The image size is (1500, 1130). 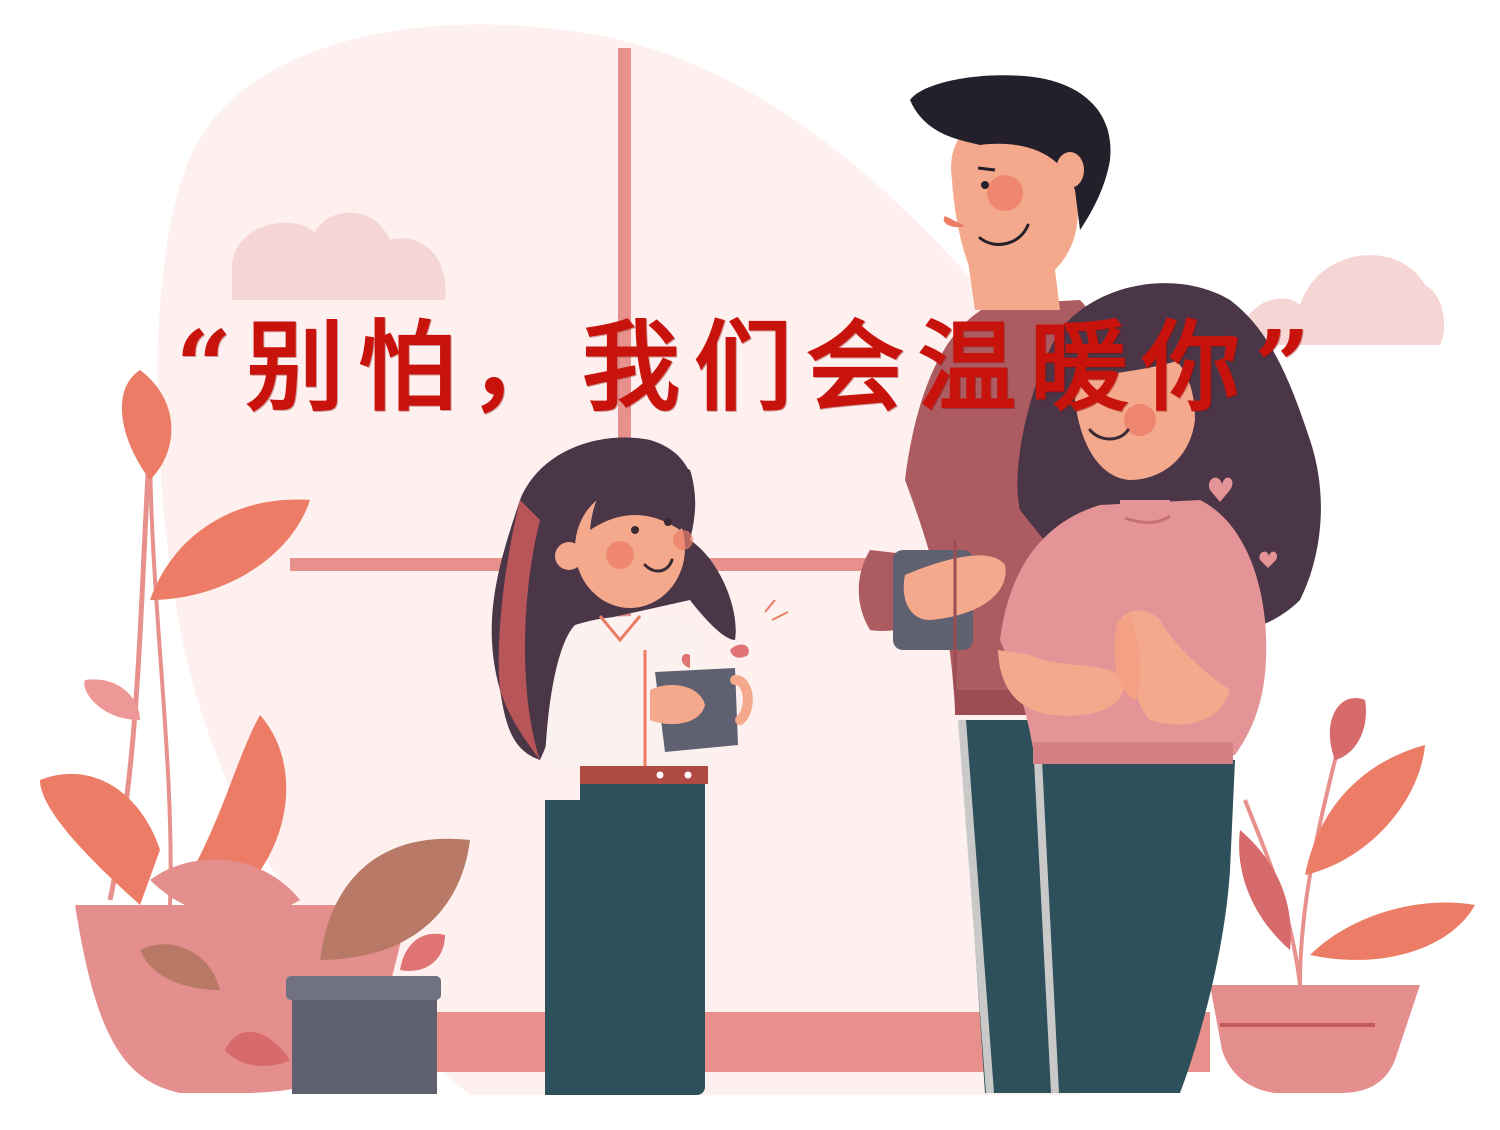 I want to click on girl-figure, so click(x=640, y=766).